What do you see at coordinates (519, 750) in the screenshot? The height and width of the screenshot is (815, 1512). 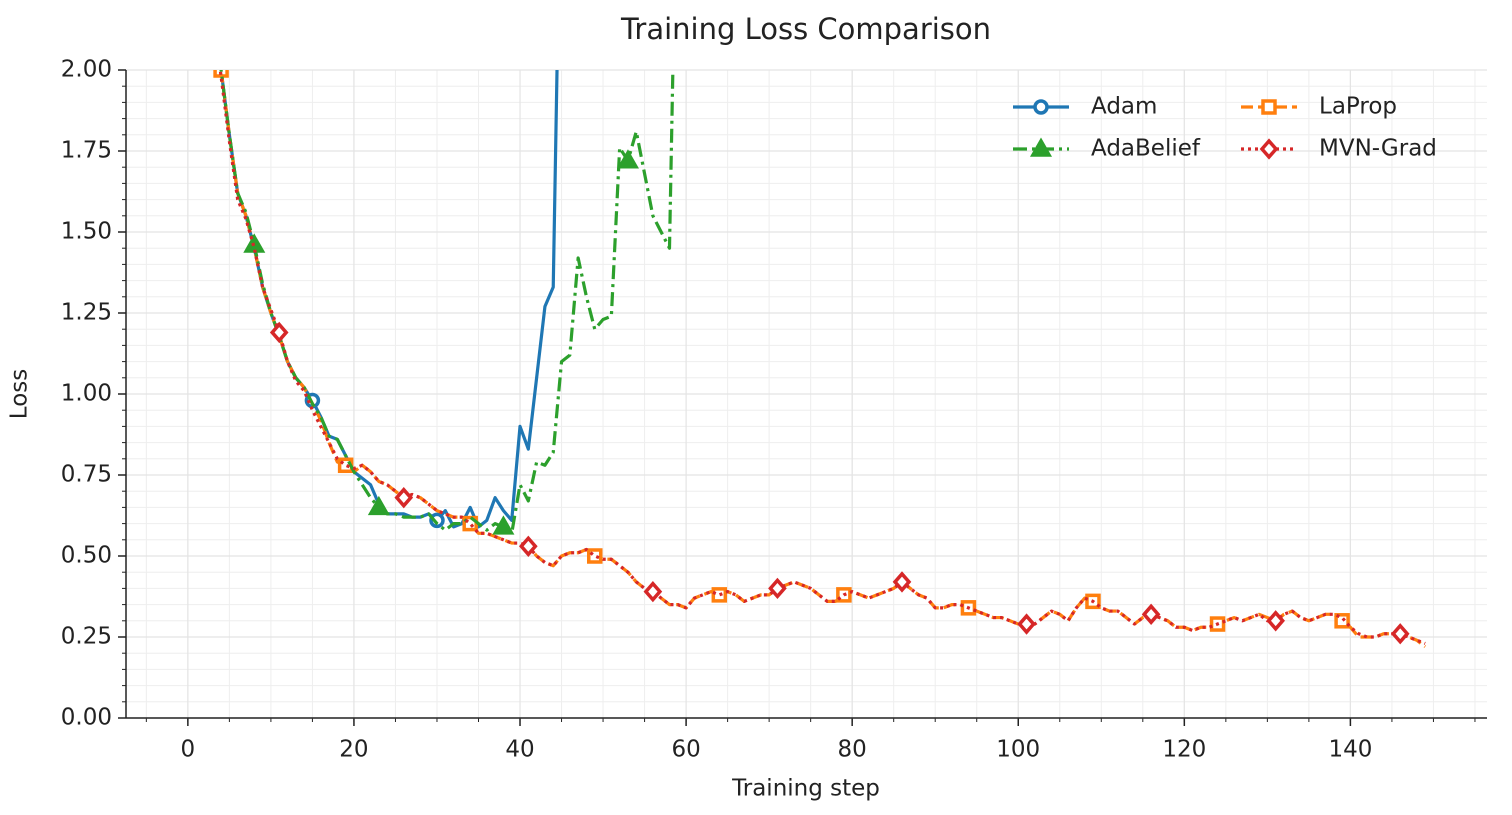 I see `x-tick-label: 40` at bounding box center [519, 750].